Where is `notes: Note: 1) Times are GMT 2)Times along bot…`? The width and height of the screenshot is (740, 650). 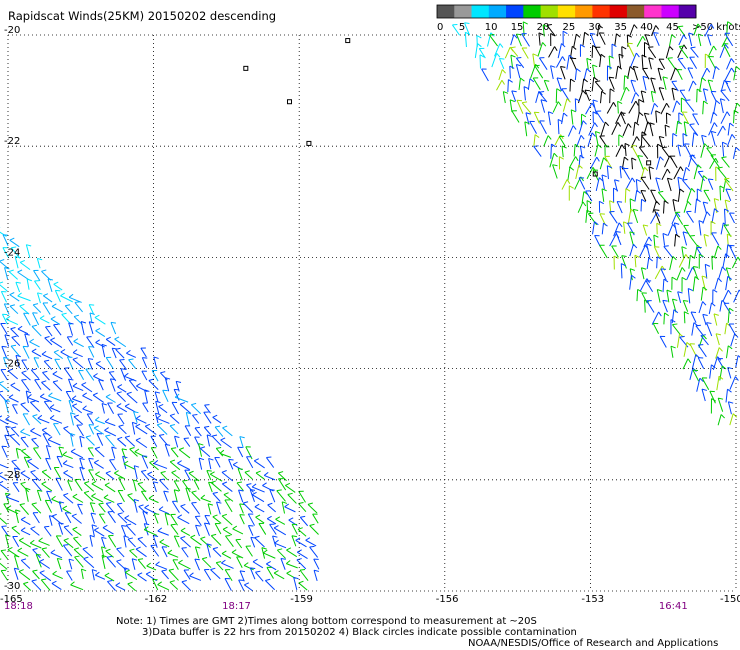
notes: Note: 1) Times are GMT 2)Times along bot… is located at coordinates (346, 627).